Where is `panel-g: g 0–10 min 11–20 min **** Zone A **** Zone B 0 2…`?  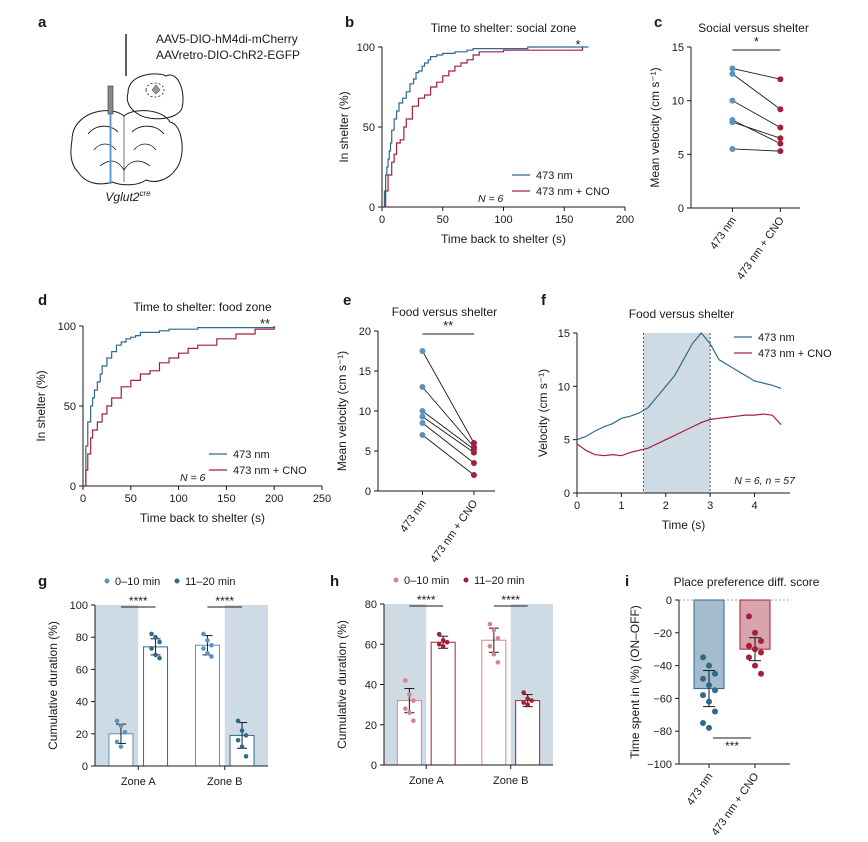 panel-g: g 0–10 min 11–20 min **** Zone A **** Zone B 0 2… is located at coordinates (153, 680).